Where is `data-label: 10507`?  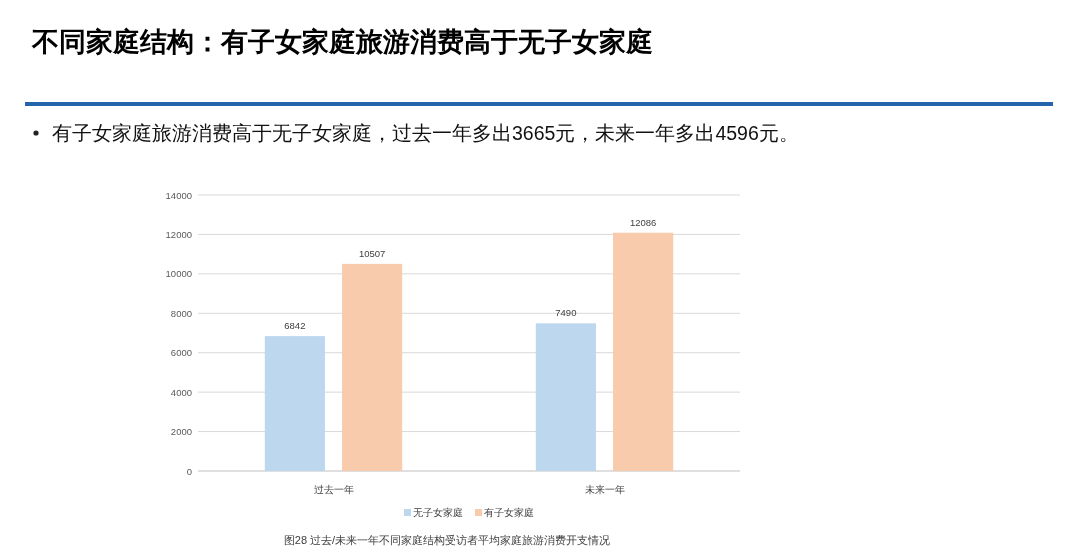
data-label: 10507 is located at coordinates (372, 253).